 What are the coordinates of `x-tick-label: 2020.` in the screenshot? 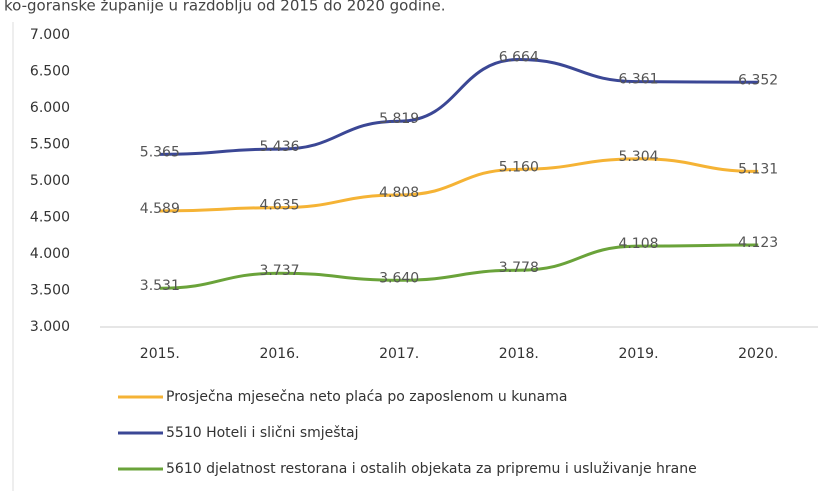 It's located at (758, 354).